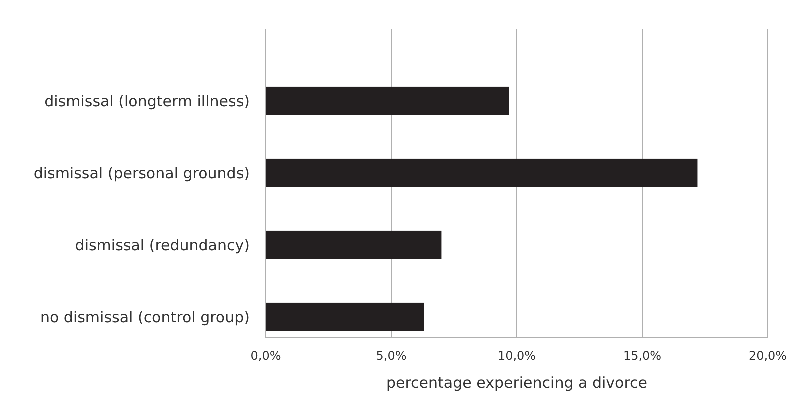 This screenshot has width=792, height=401. What do you see at coordinates (142, 173) in the screenshot?
I see `y-tick-label: dismissal (personal grounds)` at bounding box center [142, 173].